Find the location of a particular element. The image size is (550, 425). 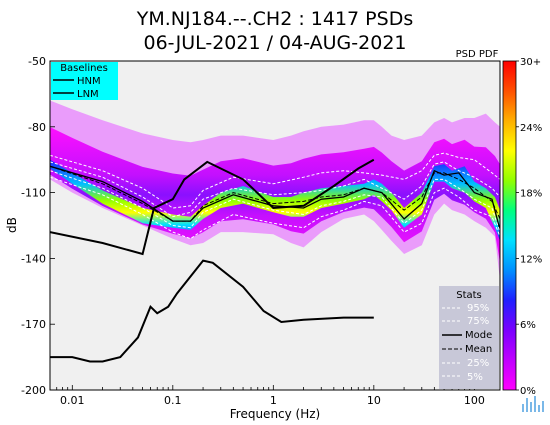

stats-legend-box is located at coordinates (469, 337).